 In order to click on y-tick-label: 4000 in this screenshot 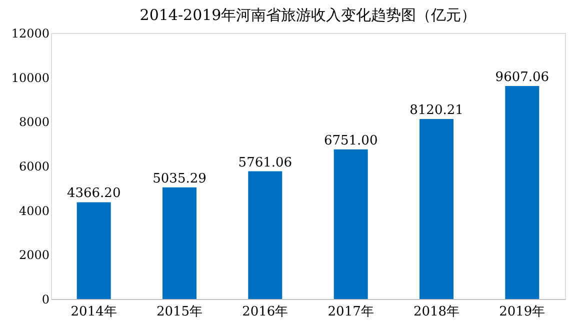, I will do `click(34, 211)`.